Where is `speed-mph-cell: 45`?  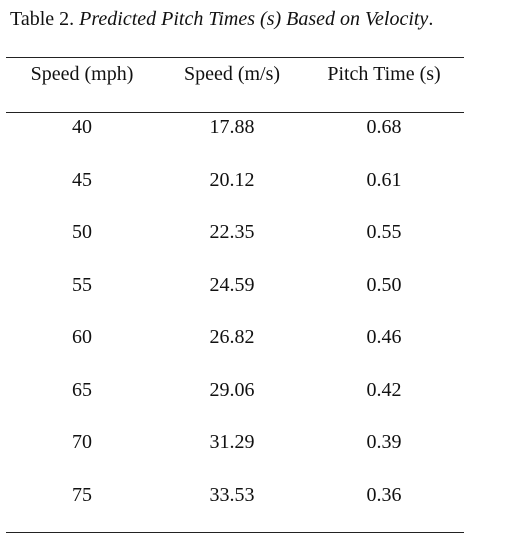 speed-mph-cell: 45 is located at coordinates (82, 179).